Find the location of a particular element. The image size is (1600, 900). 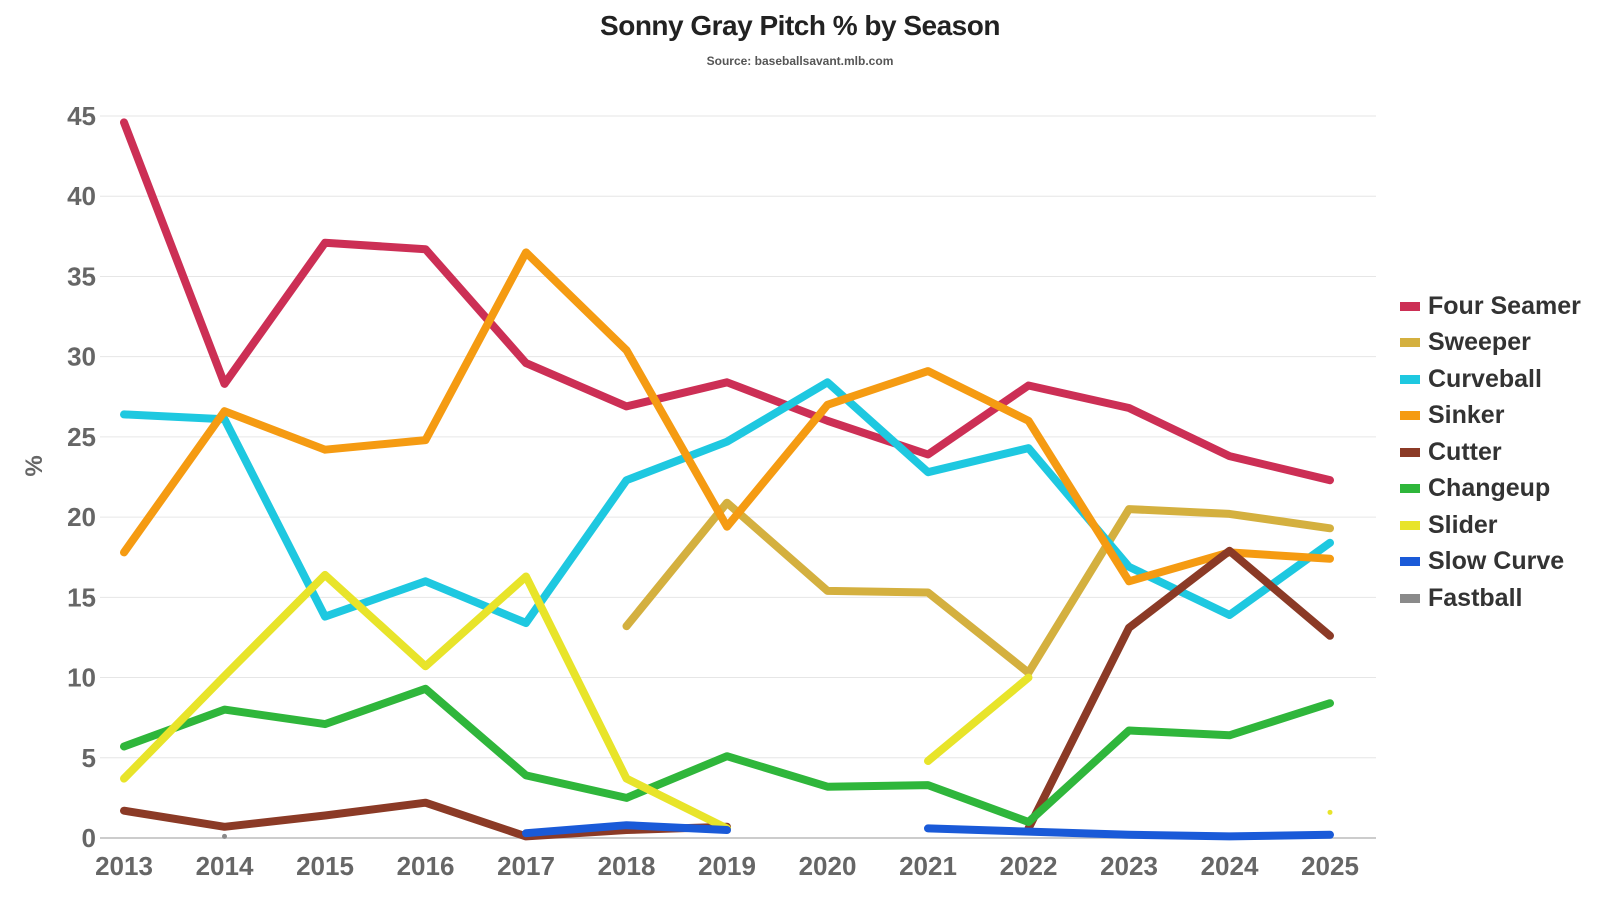

series-fastball is located at coordinates (224, 836).